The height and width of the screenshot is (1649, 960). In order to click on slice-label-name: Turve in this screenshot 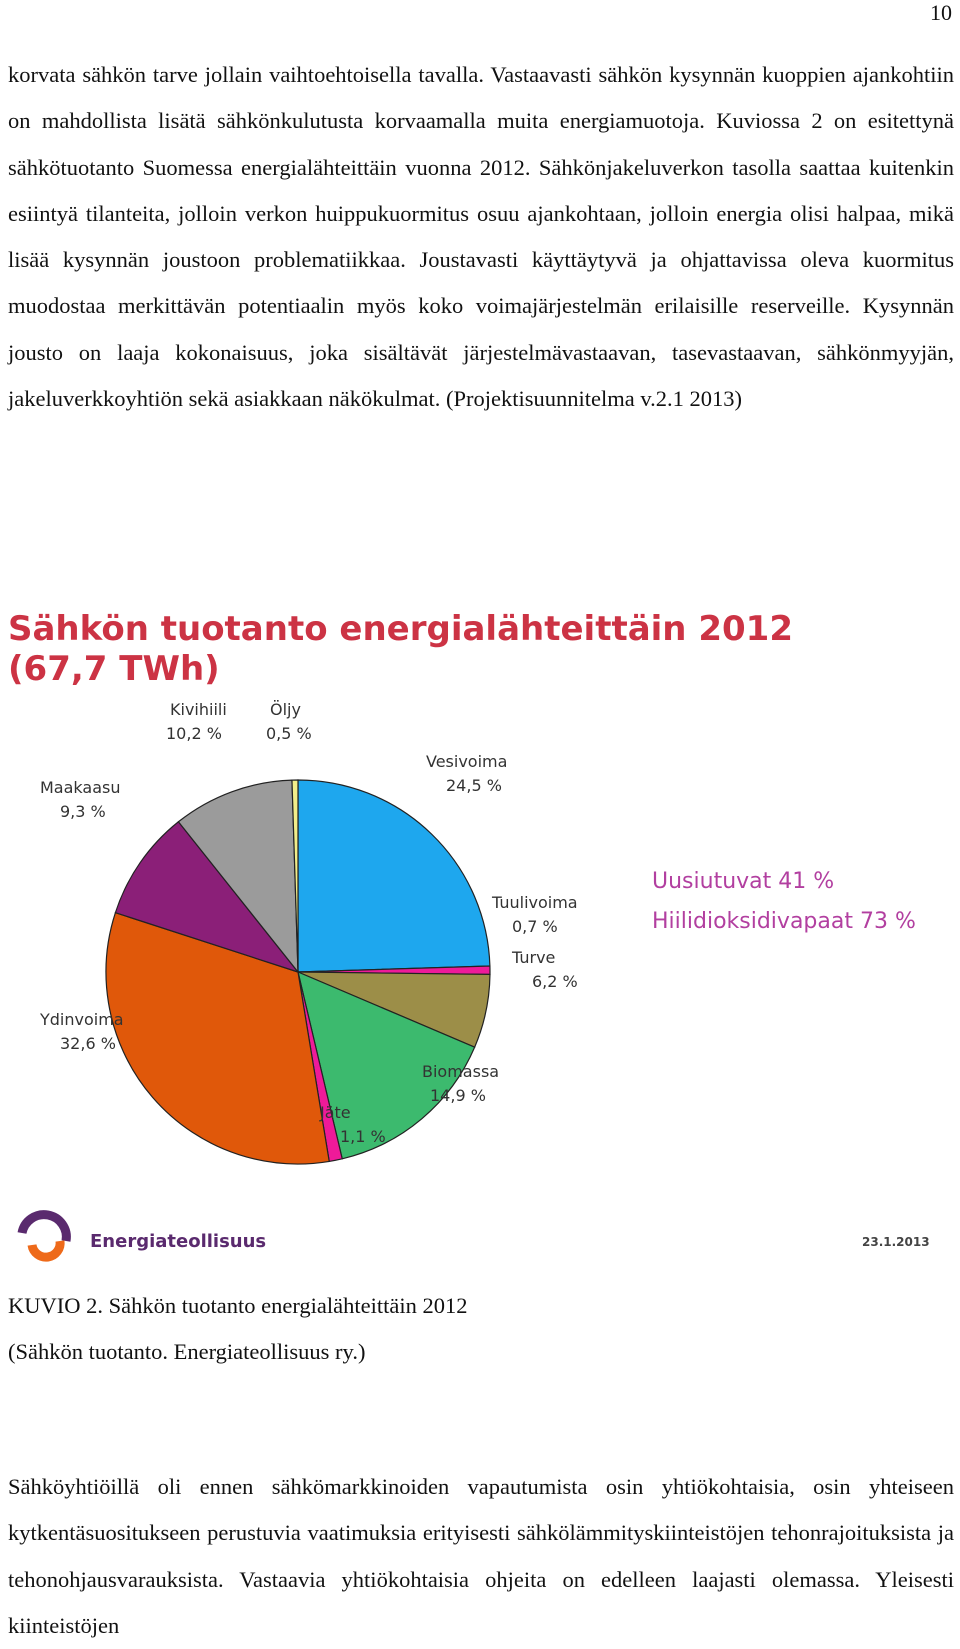, I will do `click(533, 957)`.